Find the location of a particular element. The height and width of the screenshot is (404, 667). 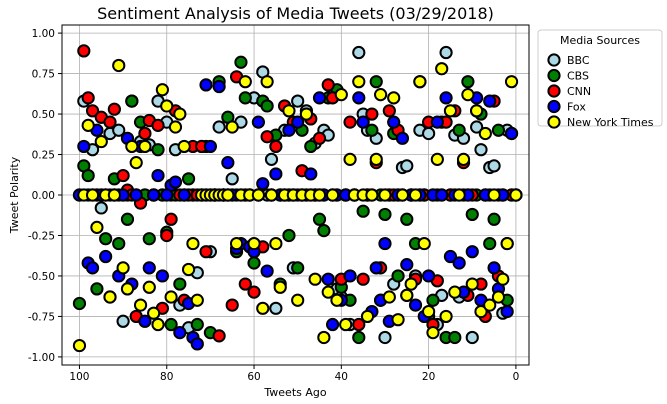

legend-item: CNN is located at coordinates (569, 91).